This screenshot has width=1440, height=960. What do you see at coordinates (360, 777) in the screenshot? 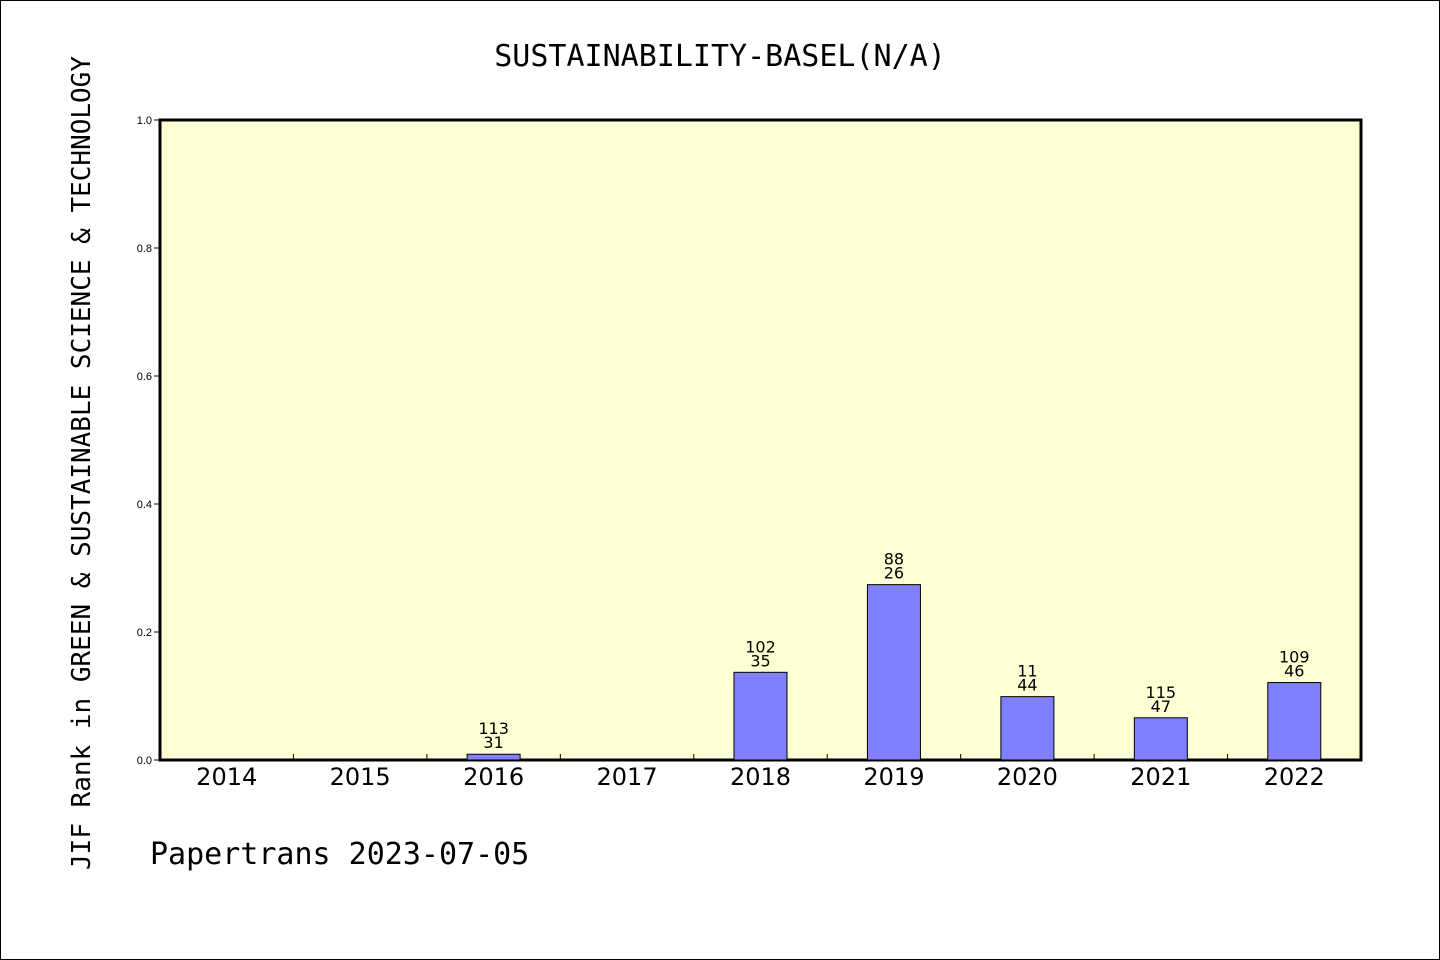
I see `x-tick-label: 2015` at bounding box center [360, 777].